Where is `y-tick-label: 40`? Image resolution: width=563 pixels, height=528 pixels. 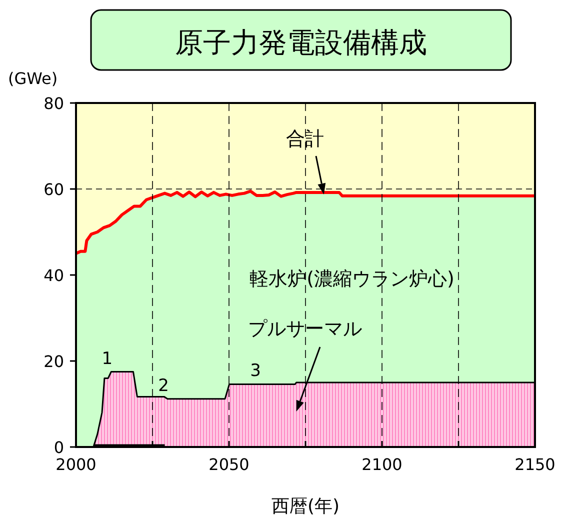
y-tick-label: 40 is located at coordinates (54, 275).